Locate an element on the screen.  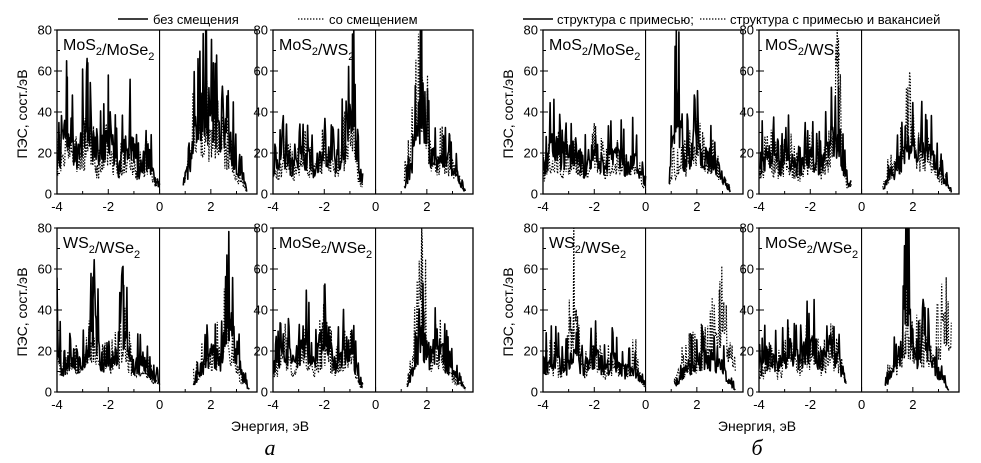
panel-3: 0 20 40 60 80 -4 -2 0 2 WS2/WSe2 is located at coordinates (148, 316).